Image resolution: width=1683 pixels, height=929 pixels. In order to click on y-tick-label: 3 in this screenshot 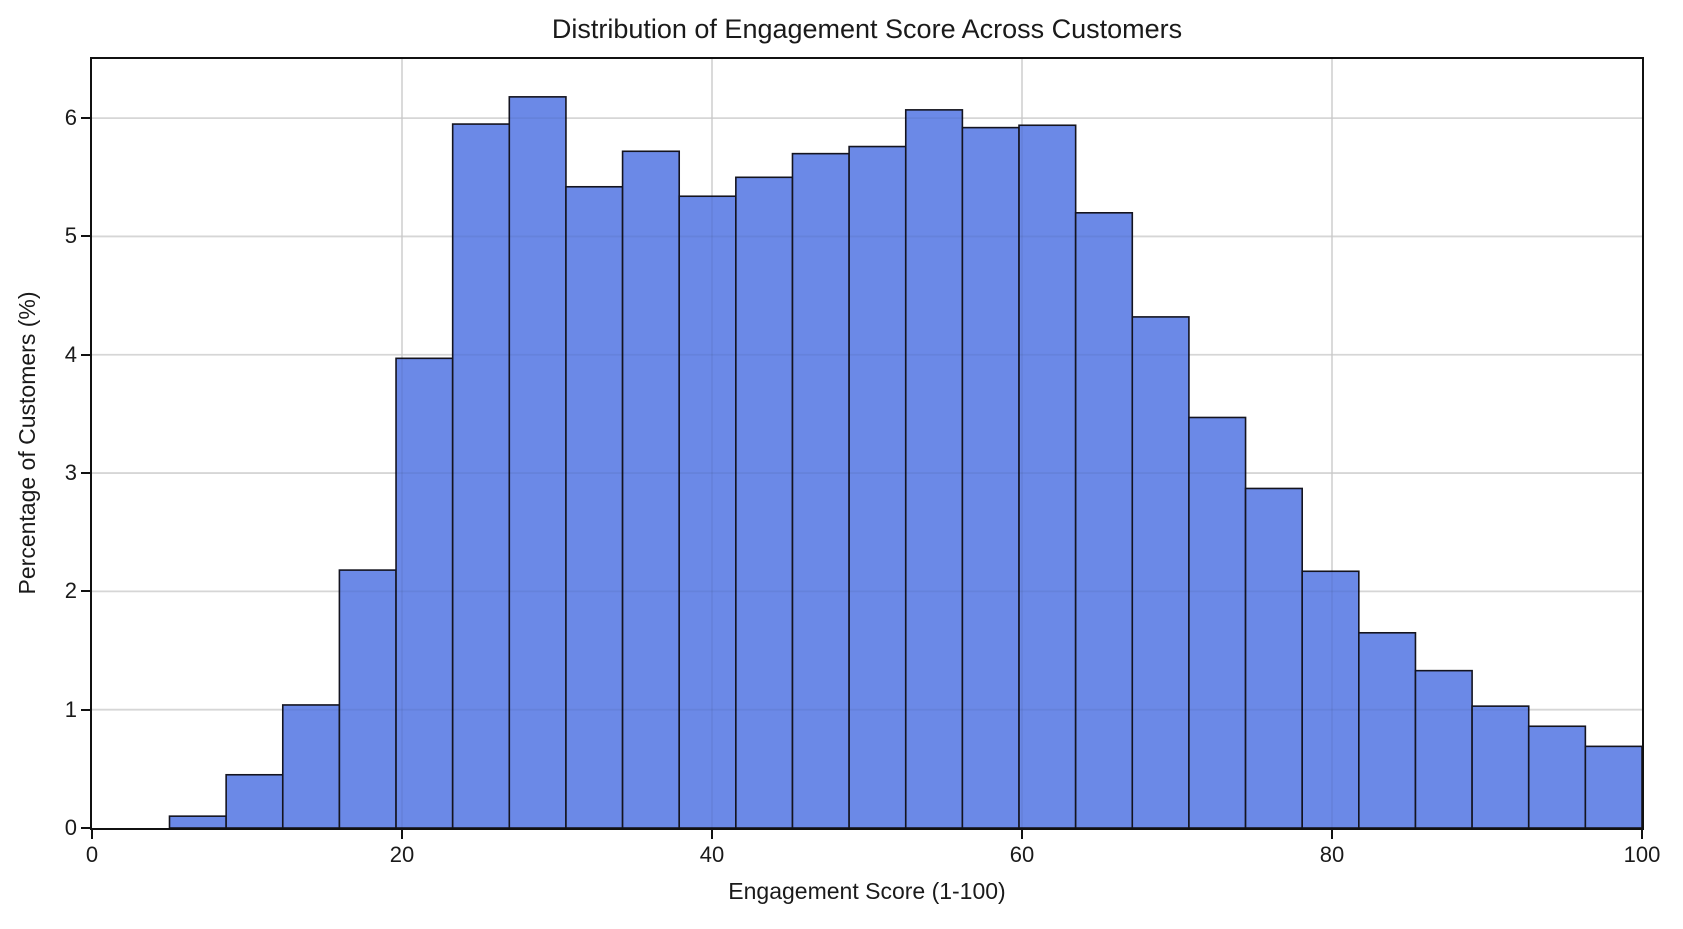, I will do `click(70, 473)`.